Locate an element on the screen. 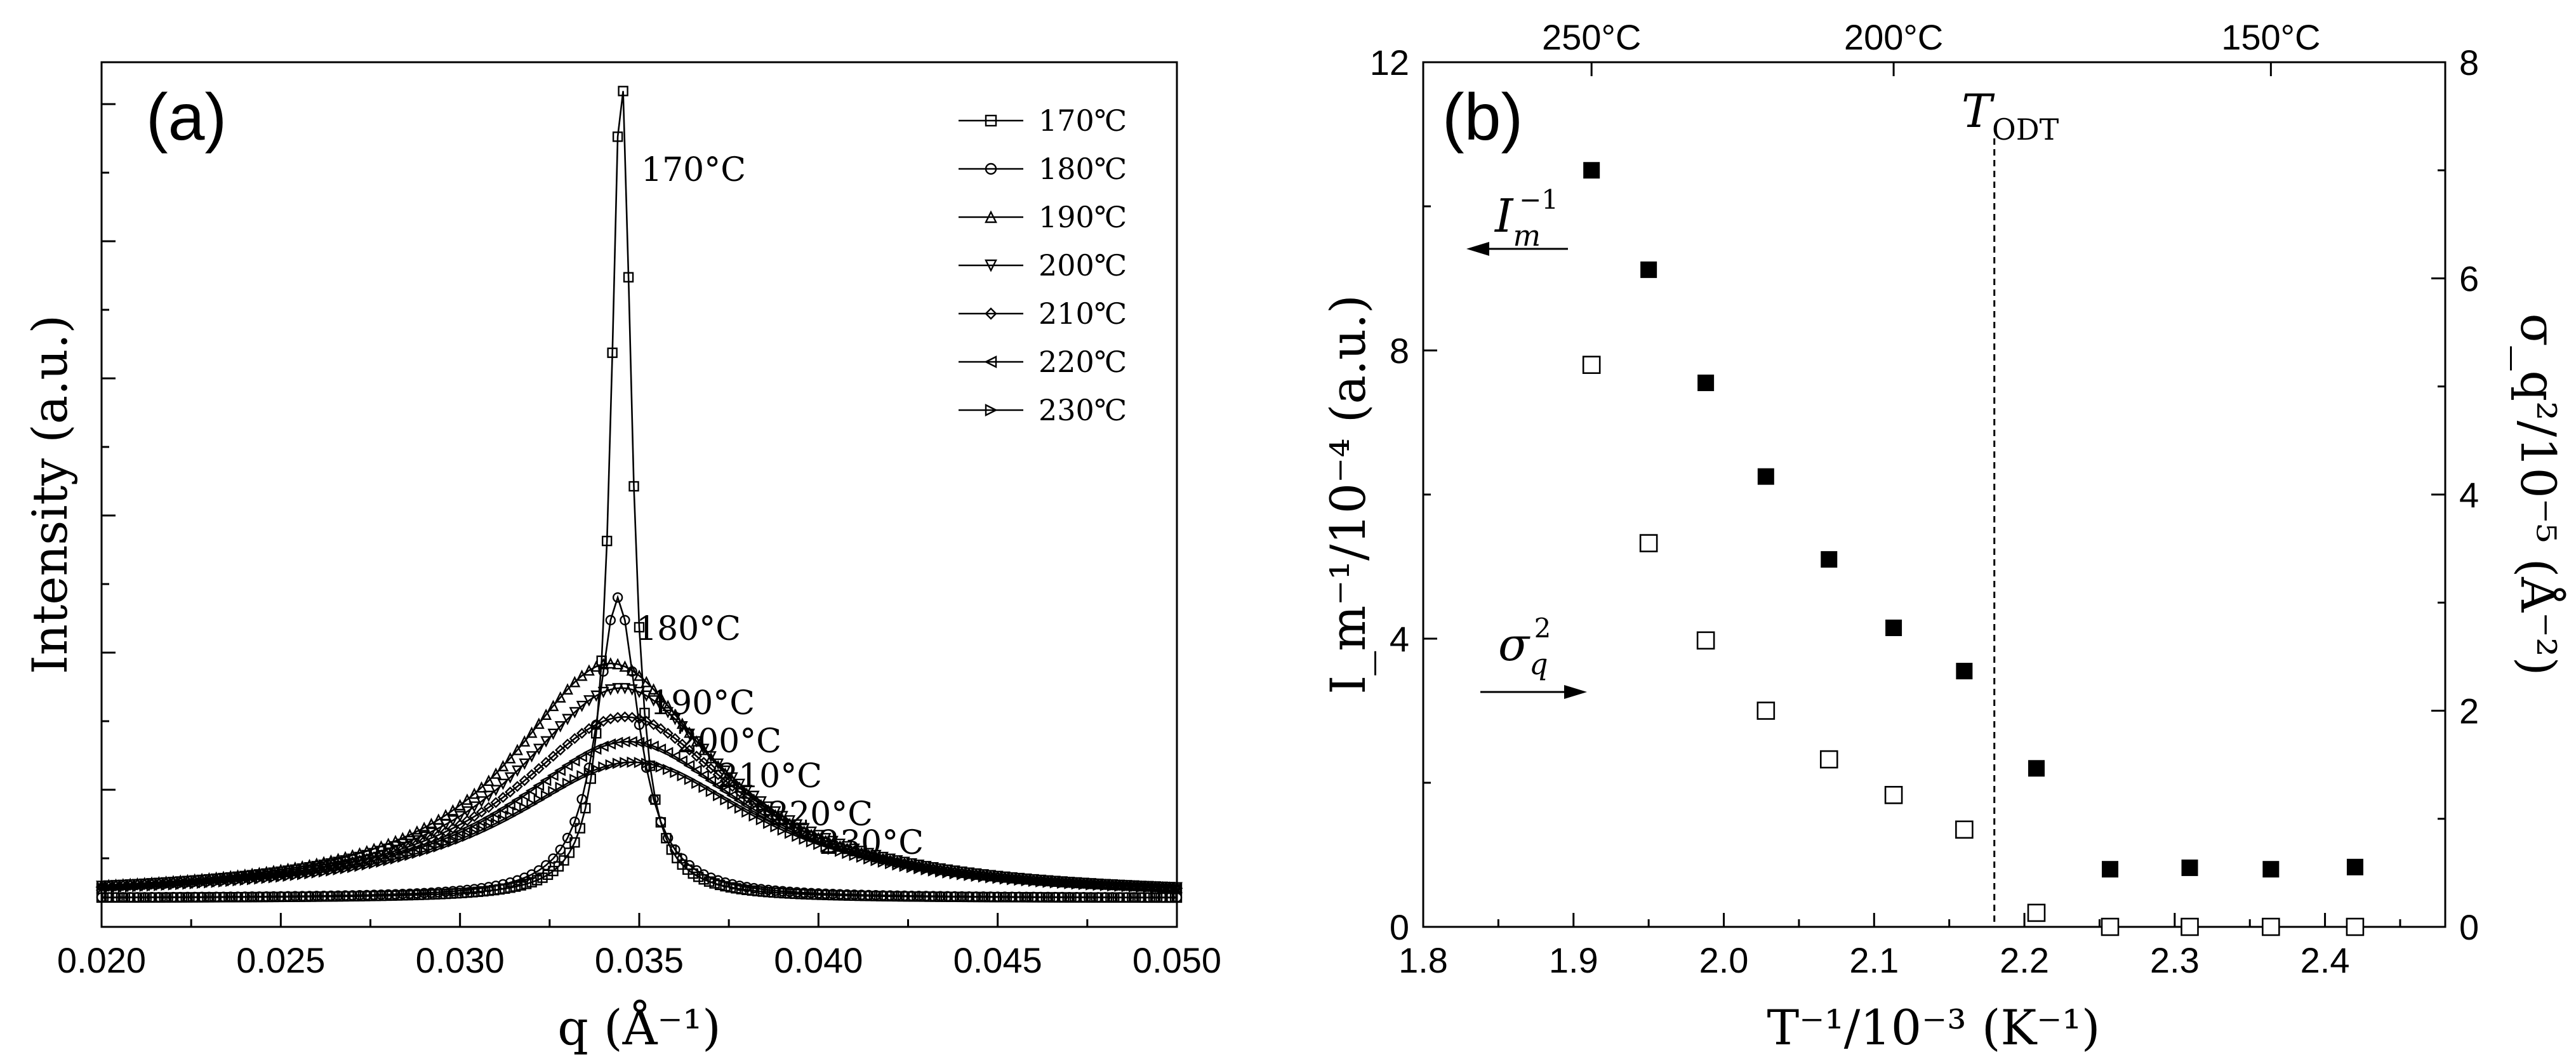  b-right-y-ticks: 0 2 4 6 8 is located at coordinates (2455, 495).